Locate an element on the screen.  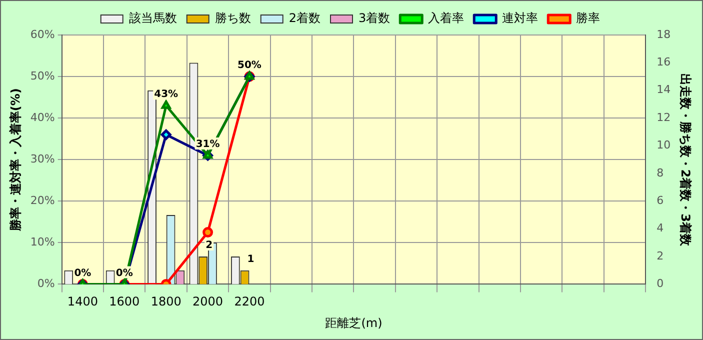
legend-label: 2着数 is located at coordinates (304, 18).